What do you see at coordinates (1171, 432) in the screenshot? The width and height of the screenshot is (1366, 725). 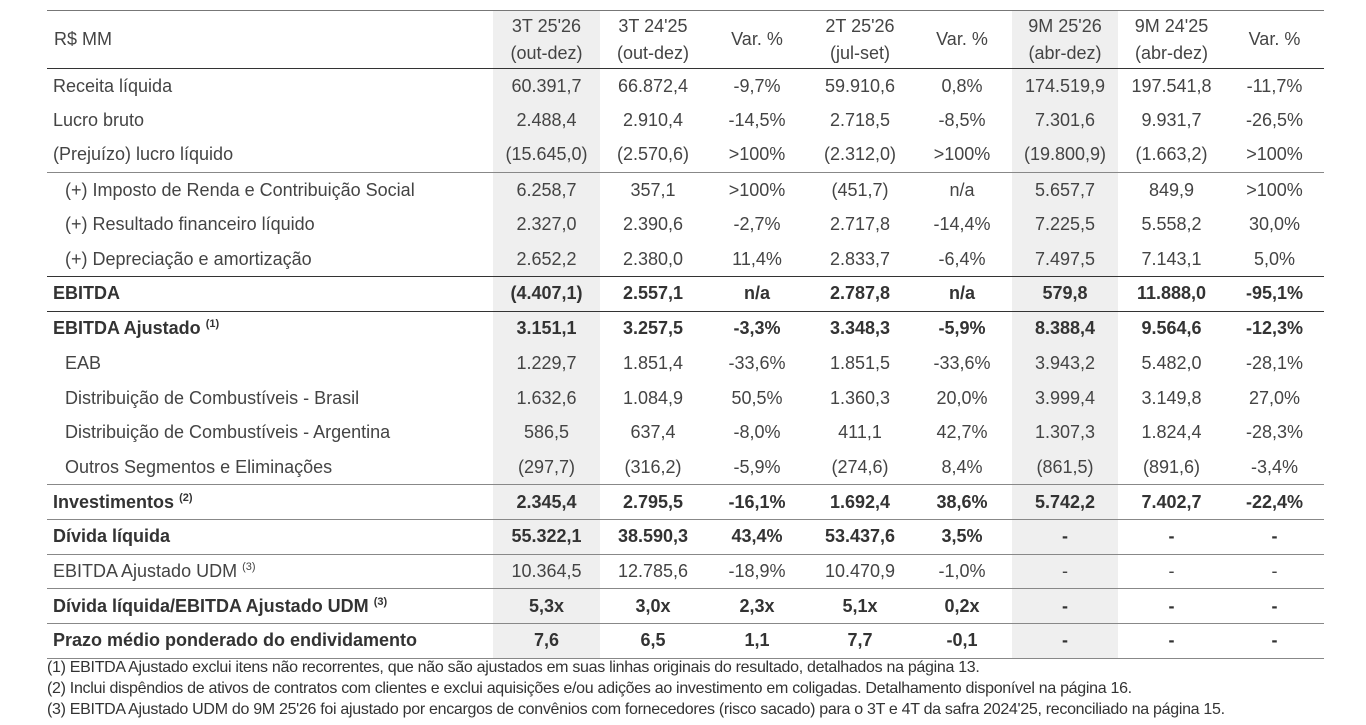 I see `value-cell: 1.824,4` at bounding box center [1171, 432].